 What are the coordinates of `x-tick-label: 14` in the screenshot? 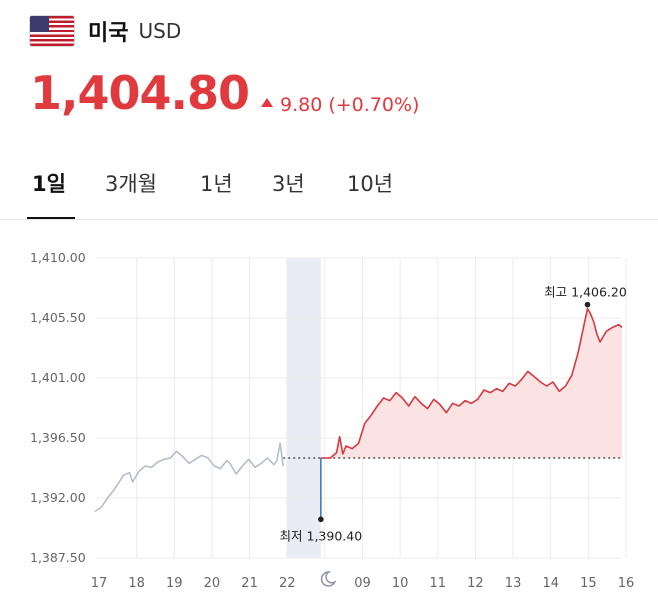 It's located at (550, 583).